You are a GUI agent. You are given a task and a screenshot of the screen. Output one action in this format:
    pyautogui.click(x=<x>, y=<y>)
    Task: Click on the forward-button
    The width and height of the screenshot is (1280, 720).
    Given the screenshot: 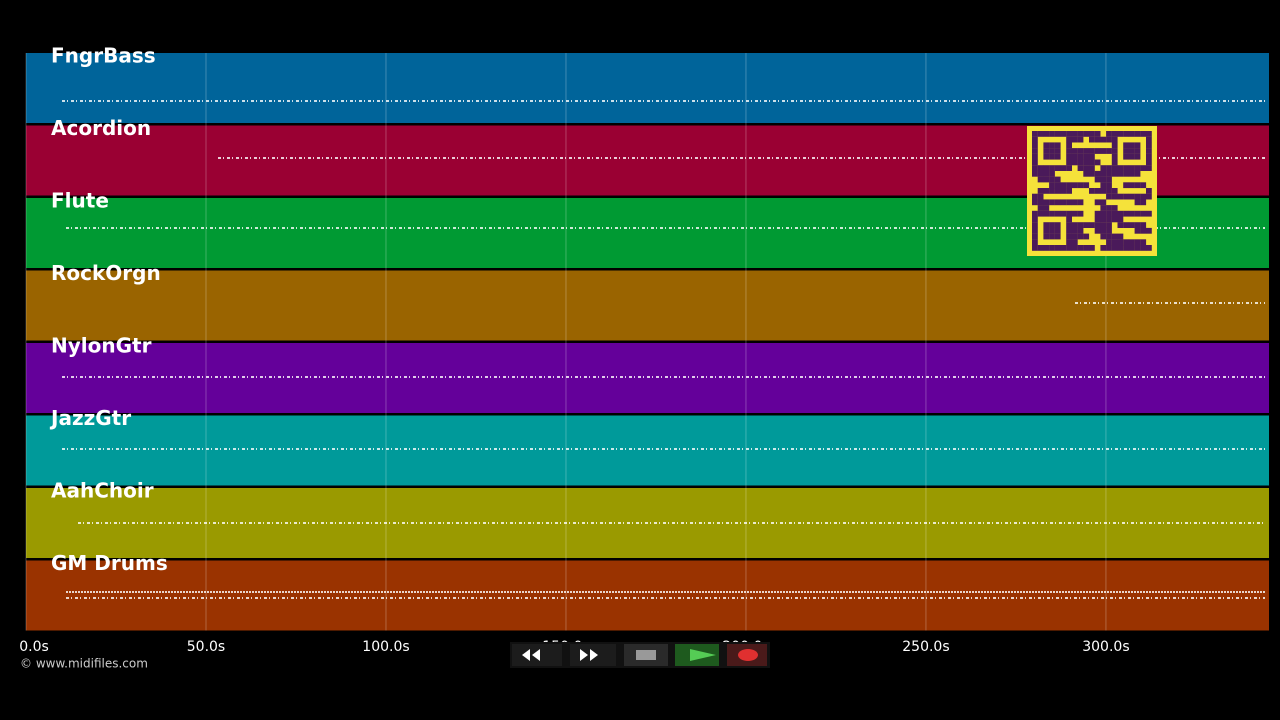 What is the action you would take?
    pyautogui.click(x=593, y=655)
    